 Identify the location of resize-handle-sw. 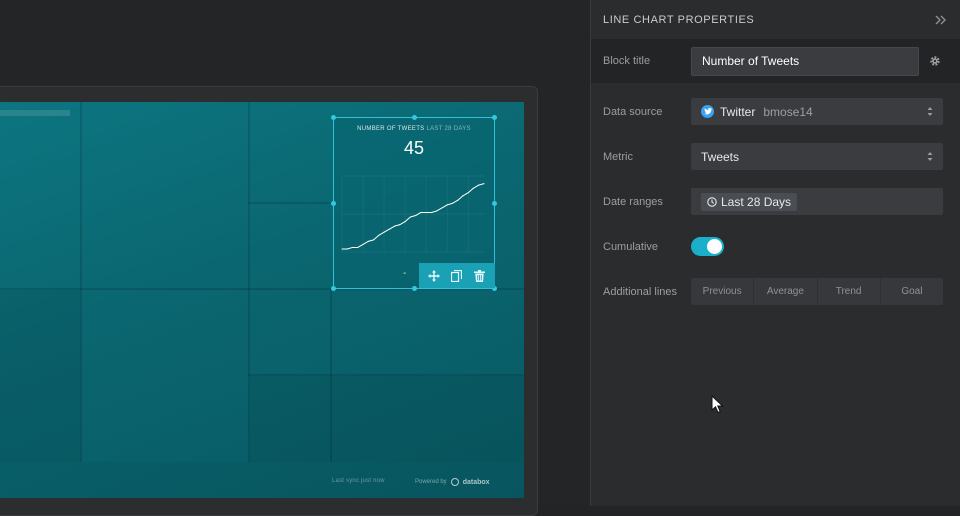
(333, 288).